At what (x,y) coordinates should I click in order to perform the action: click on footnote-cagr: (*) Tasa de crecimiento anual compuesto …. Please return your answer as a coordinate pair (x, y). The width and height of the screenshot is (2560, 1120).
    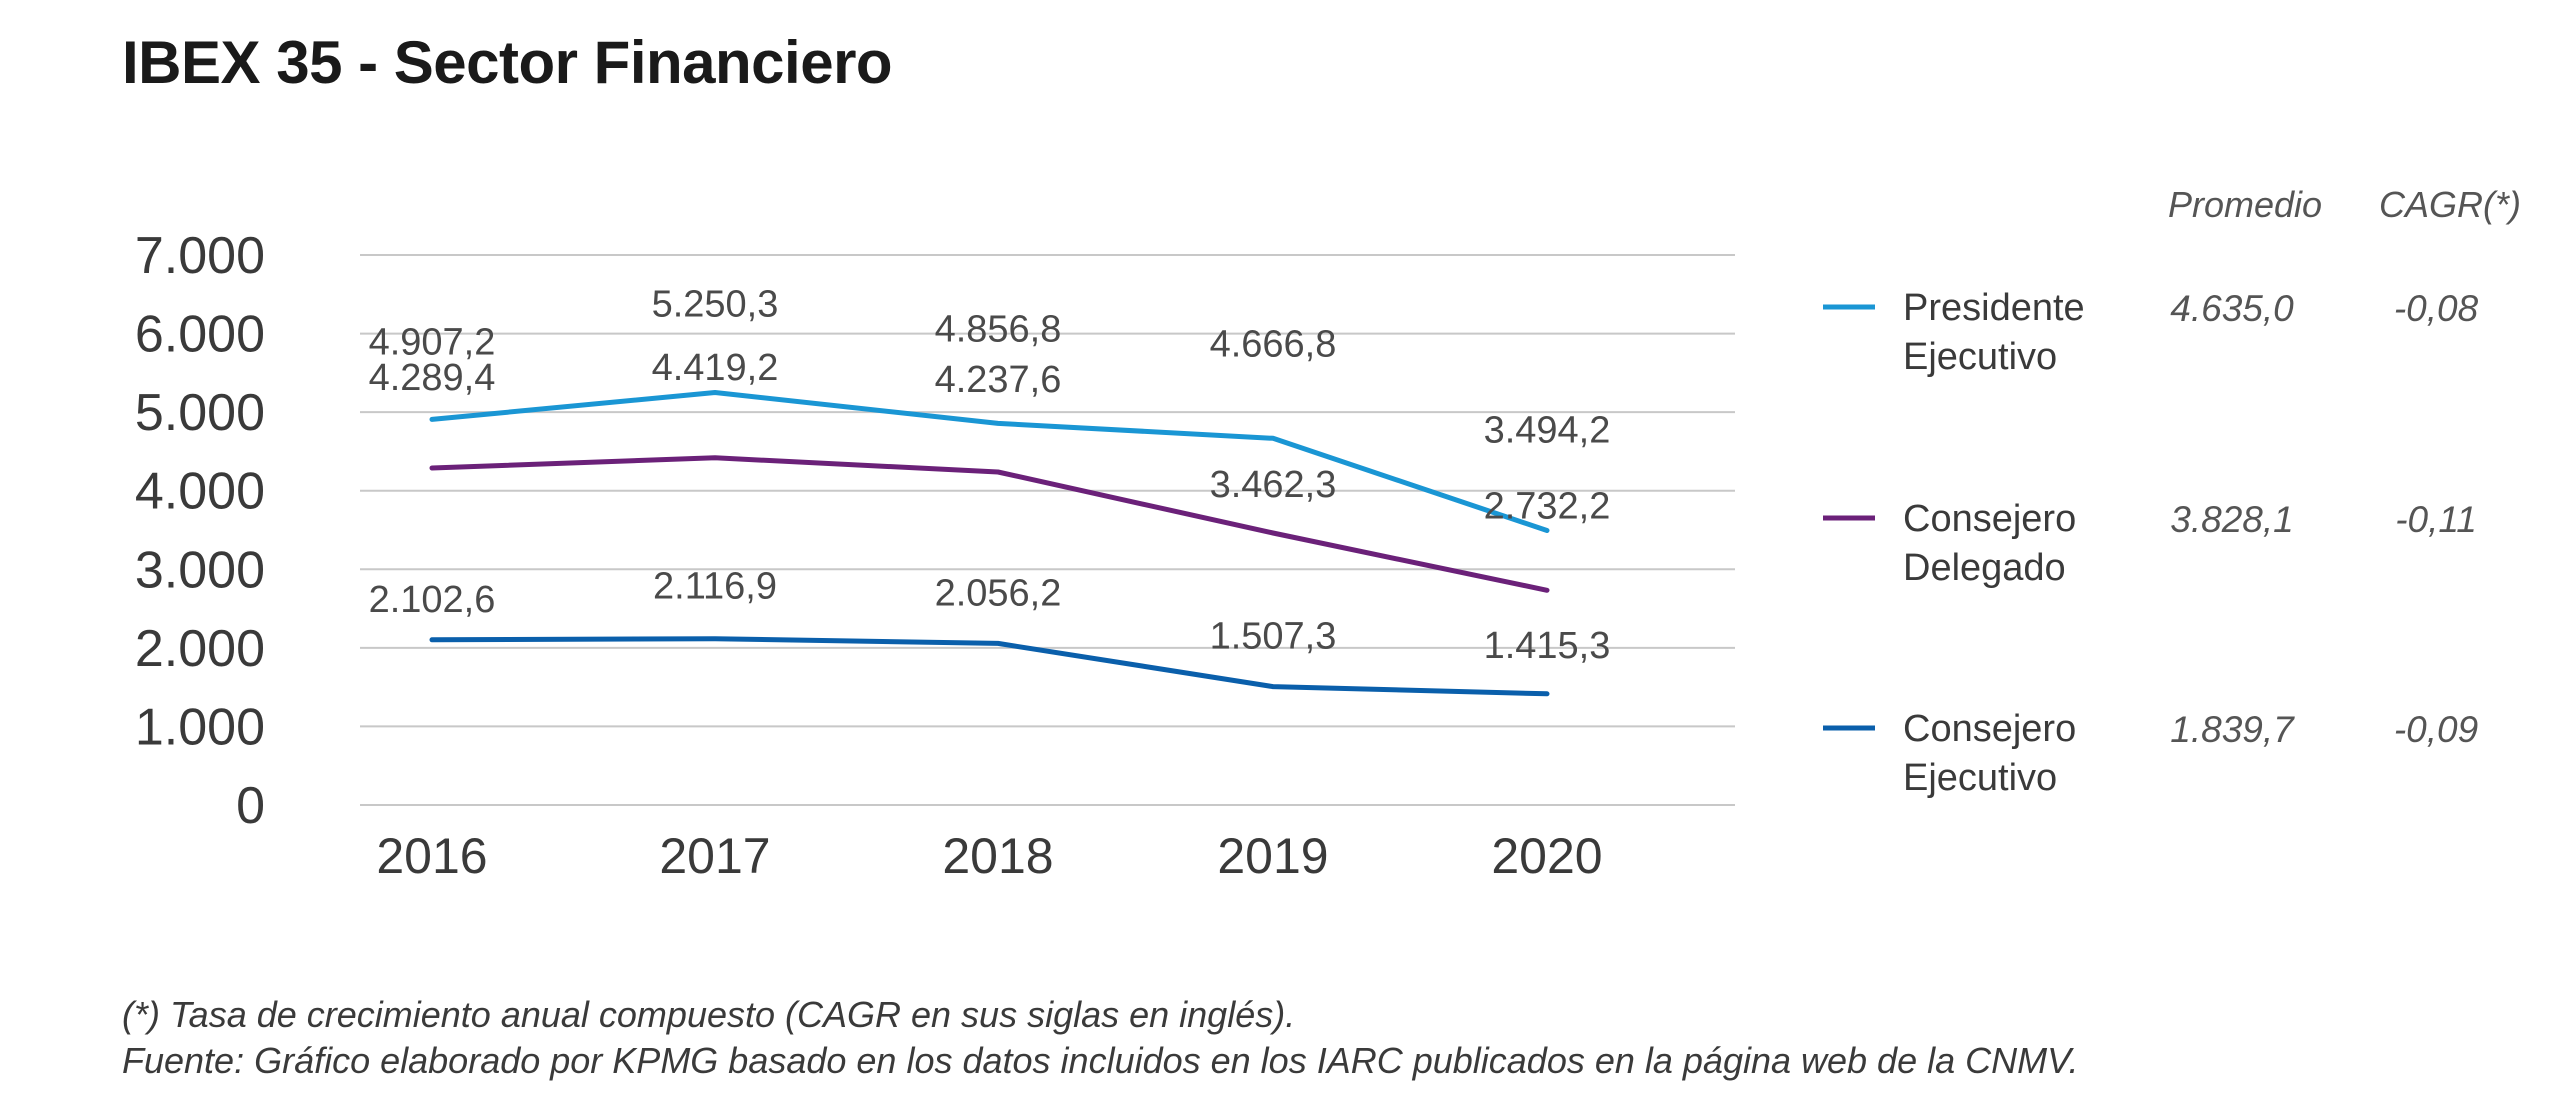
    Looking at the image, I should click on (709, 1014).